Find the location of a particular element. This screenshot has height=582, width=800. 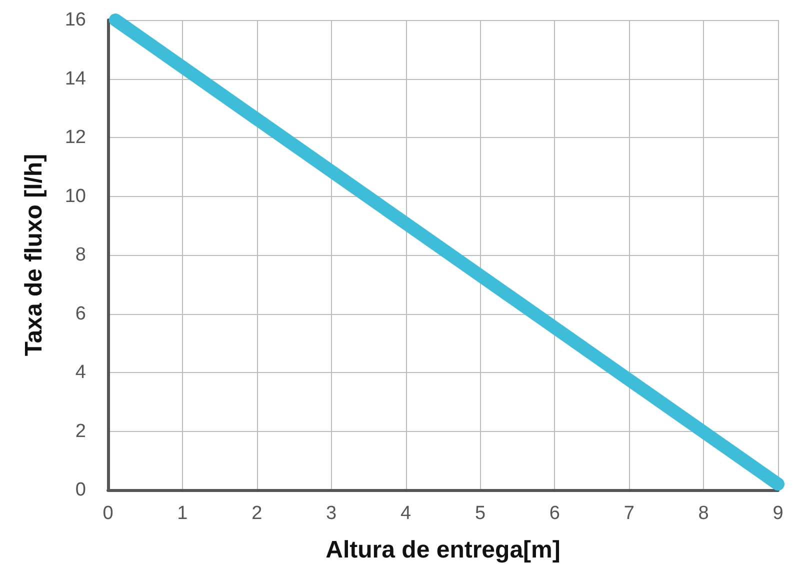

y-tick-label: 4 is located at coordinates (80, 372).